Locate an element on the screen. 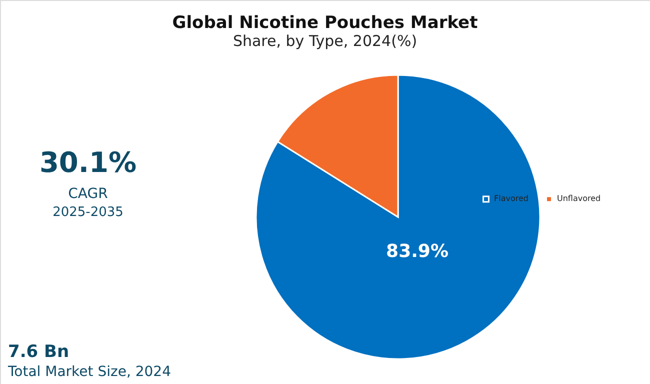 The height and width of the screenshot is (384, 650). legend-label: Flavored is located at coordinates (511, 199).